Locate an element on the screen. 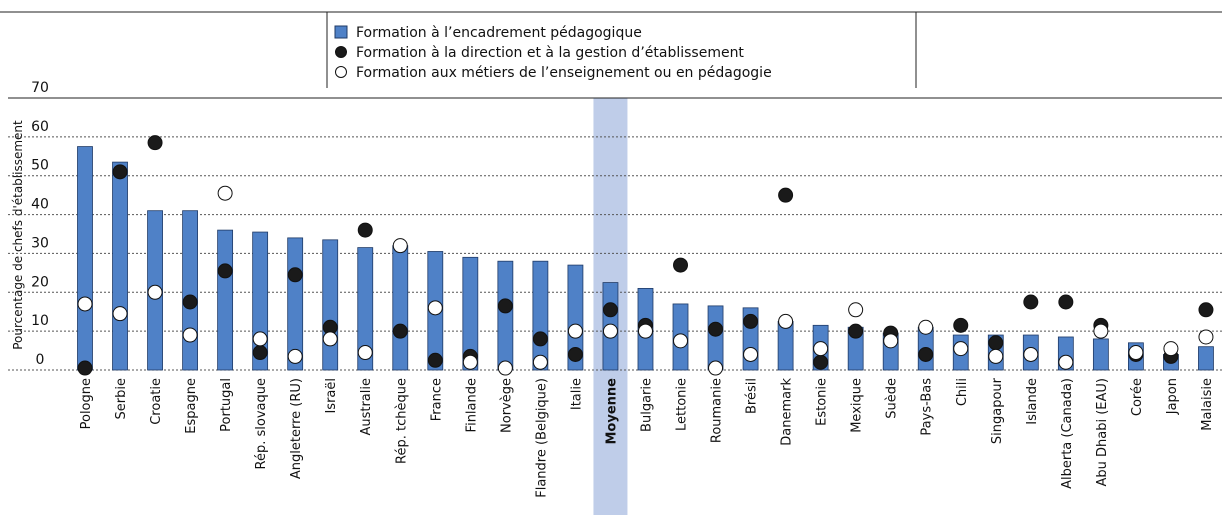  x-tick-label: Abu Dhabi (EAU) is located at coordinates (1102, 432).